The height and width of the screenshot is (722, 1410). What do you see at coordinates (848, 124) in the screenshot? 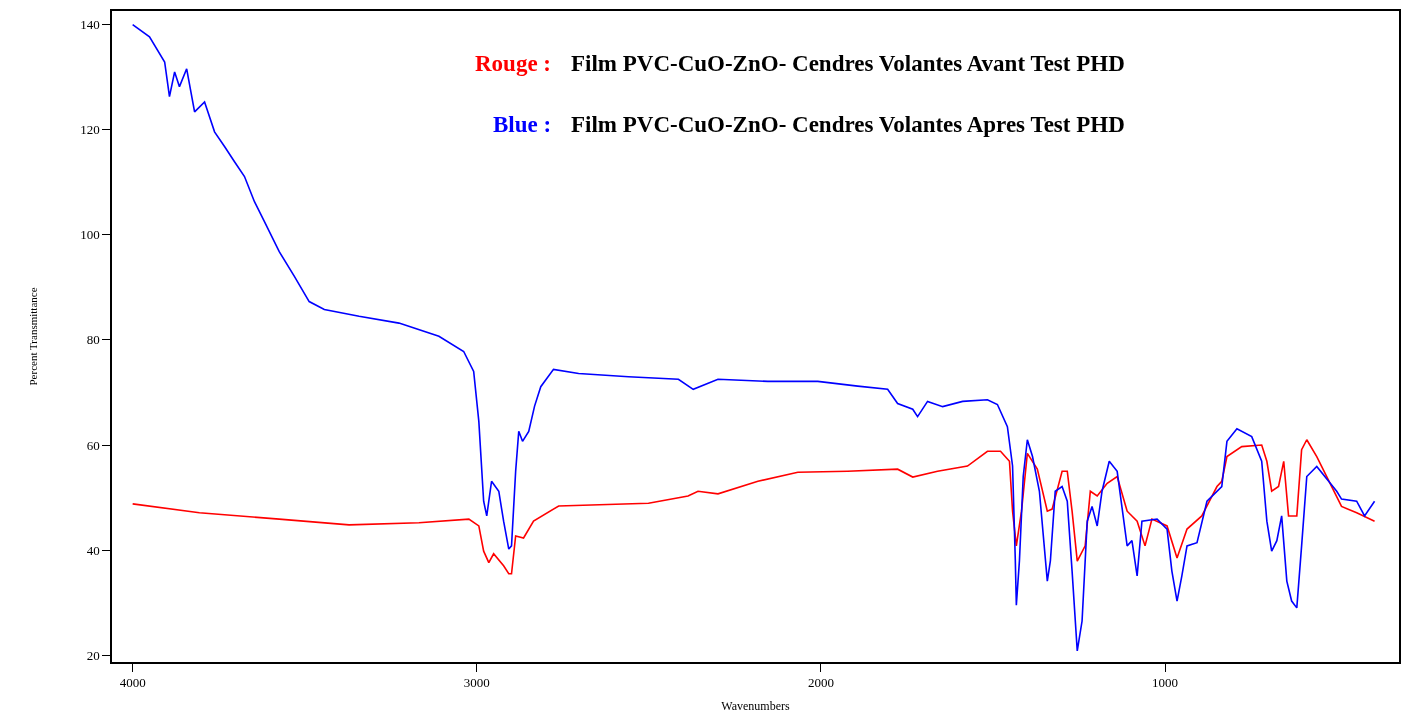
I see `annotation: Film PVC-CuO-ZnO- Cendres Volantes Apres Test PHD` at bounding box center [848, 124].